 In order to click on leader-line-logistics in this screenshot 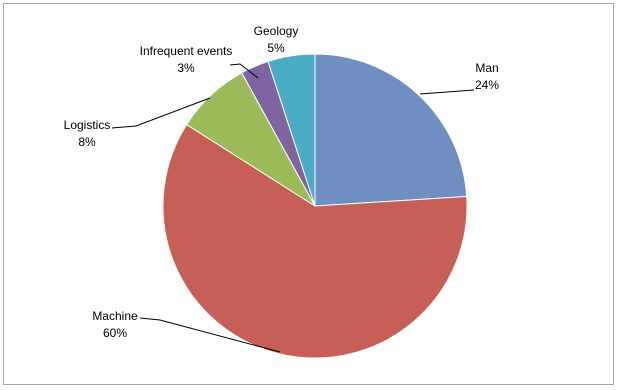, I will do `click(161, 113)`.